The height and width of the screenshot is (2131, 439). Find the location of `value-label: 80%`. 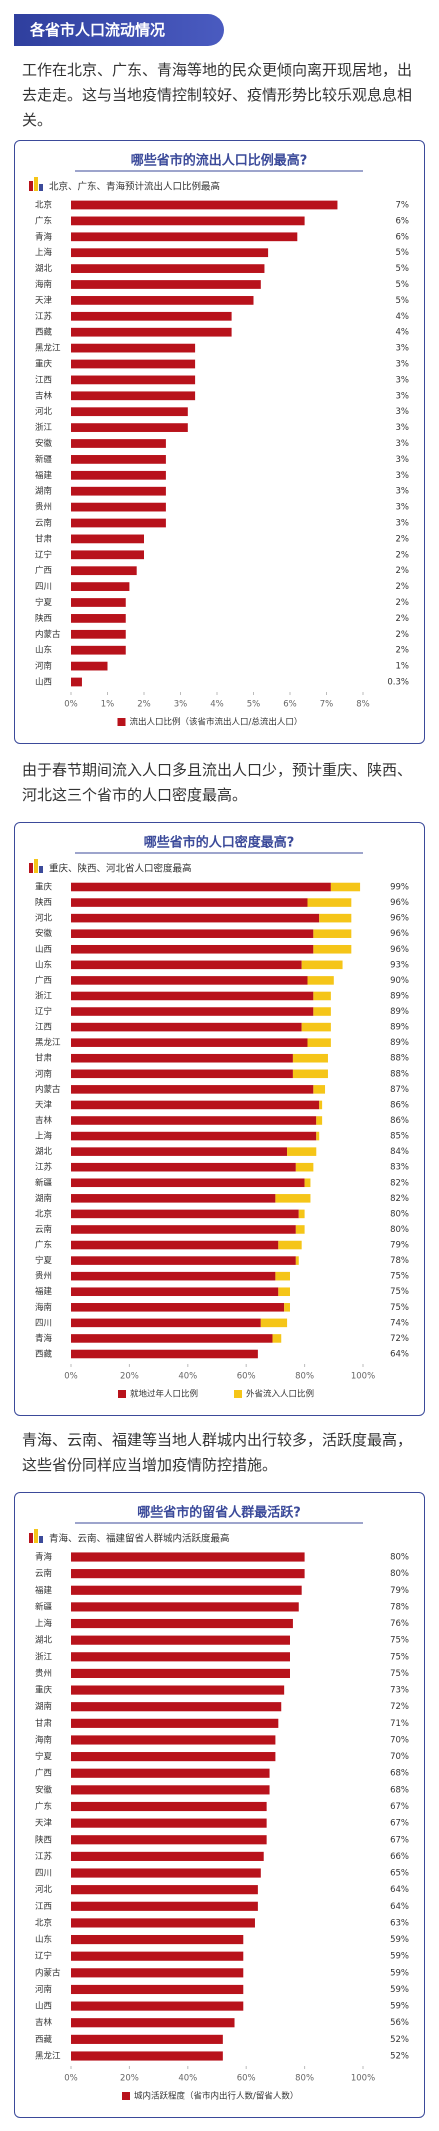

value-label: 80% is located at coordinates (399, 1574).